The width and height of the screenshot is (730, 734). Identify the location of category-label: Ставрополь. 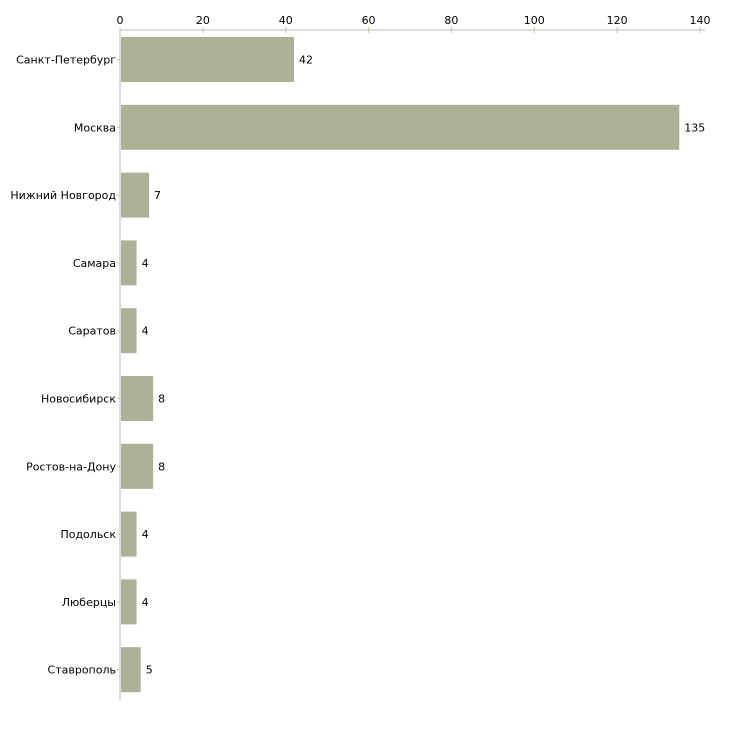
(82, 670).